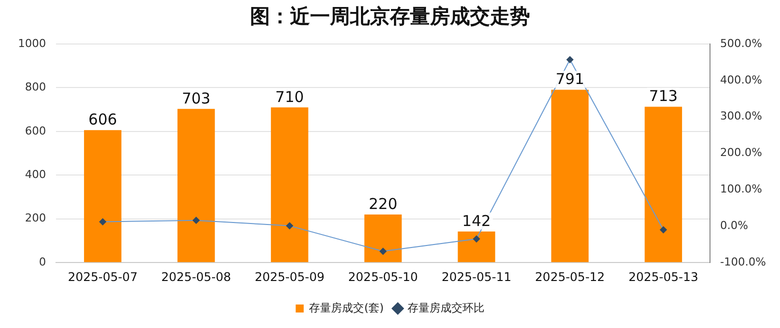  Describe the element at coordinates (42, 261) in the screenshot. I see `y-tick-label: 0` at that location.